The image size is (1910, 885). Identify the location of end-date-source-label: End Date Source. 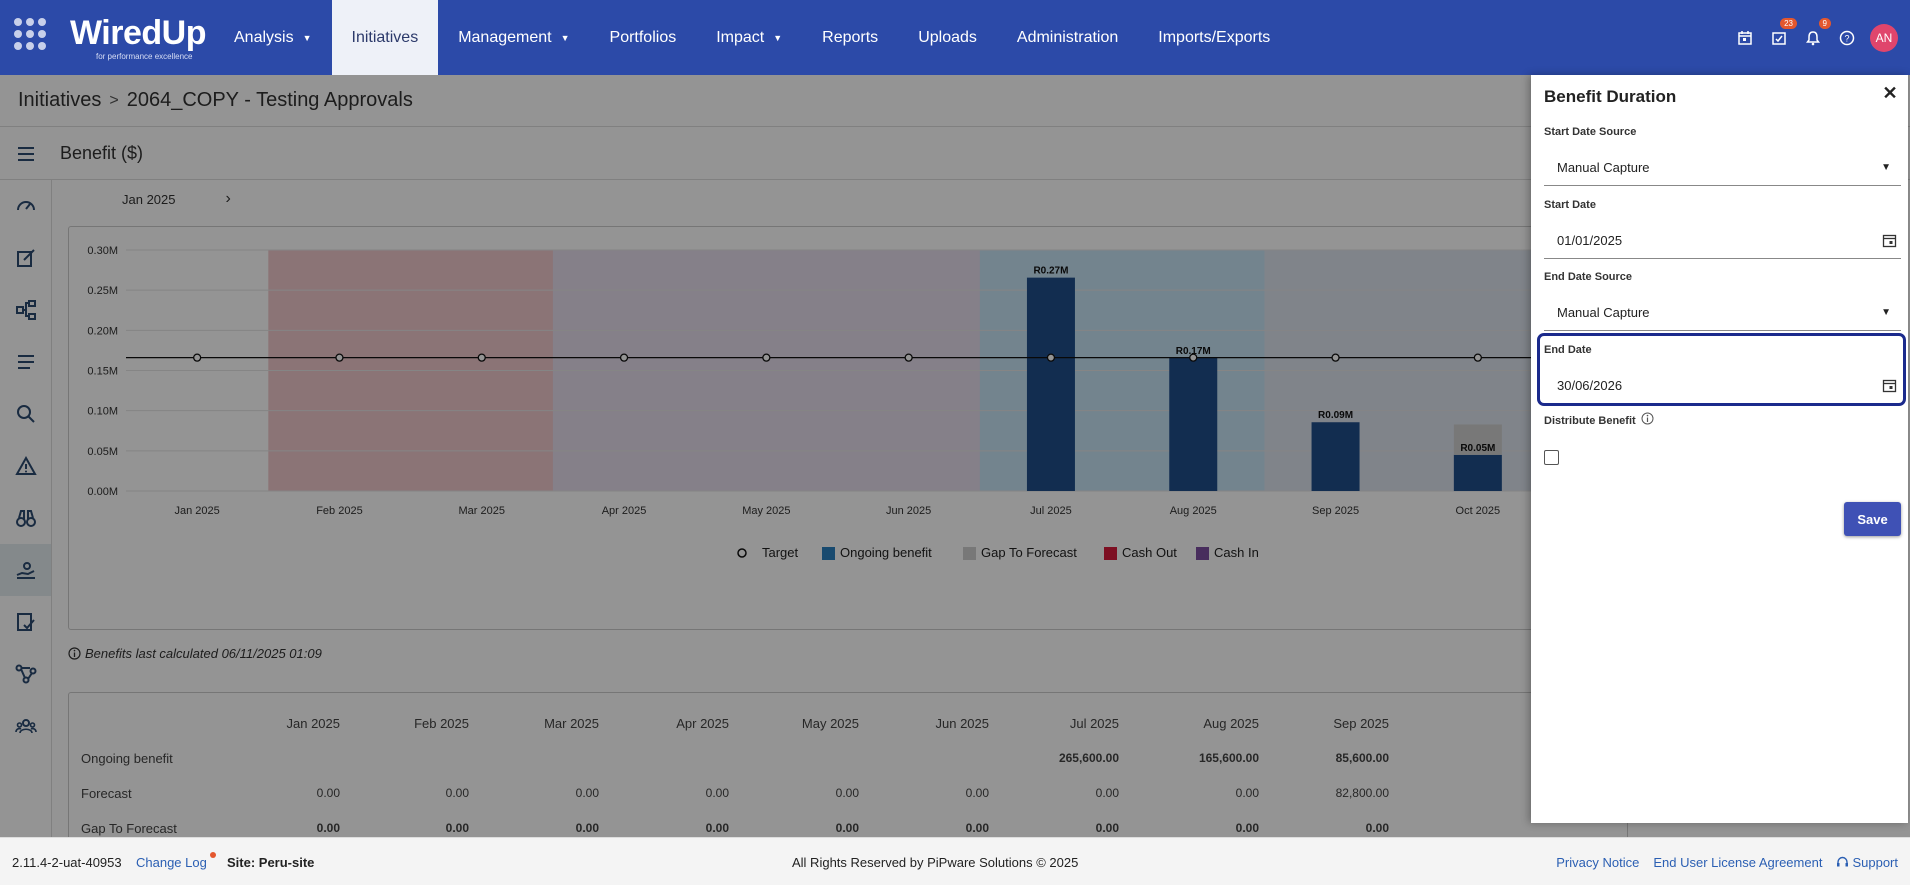
(1588, 277).